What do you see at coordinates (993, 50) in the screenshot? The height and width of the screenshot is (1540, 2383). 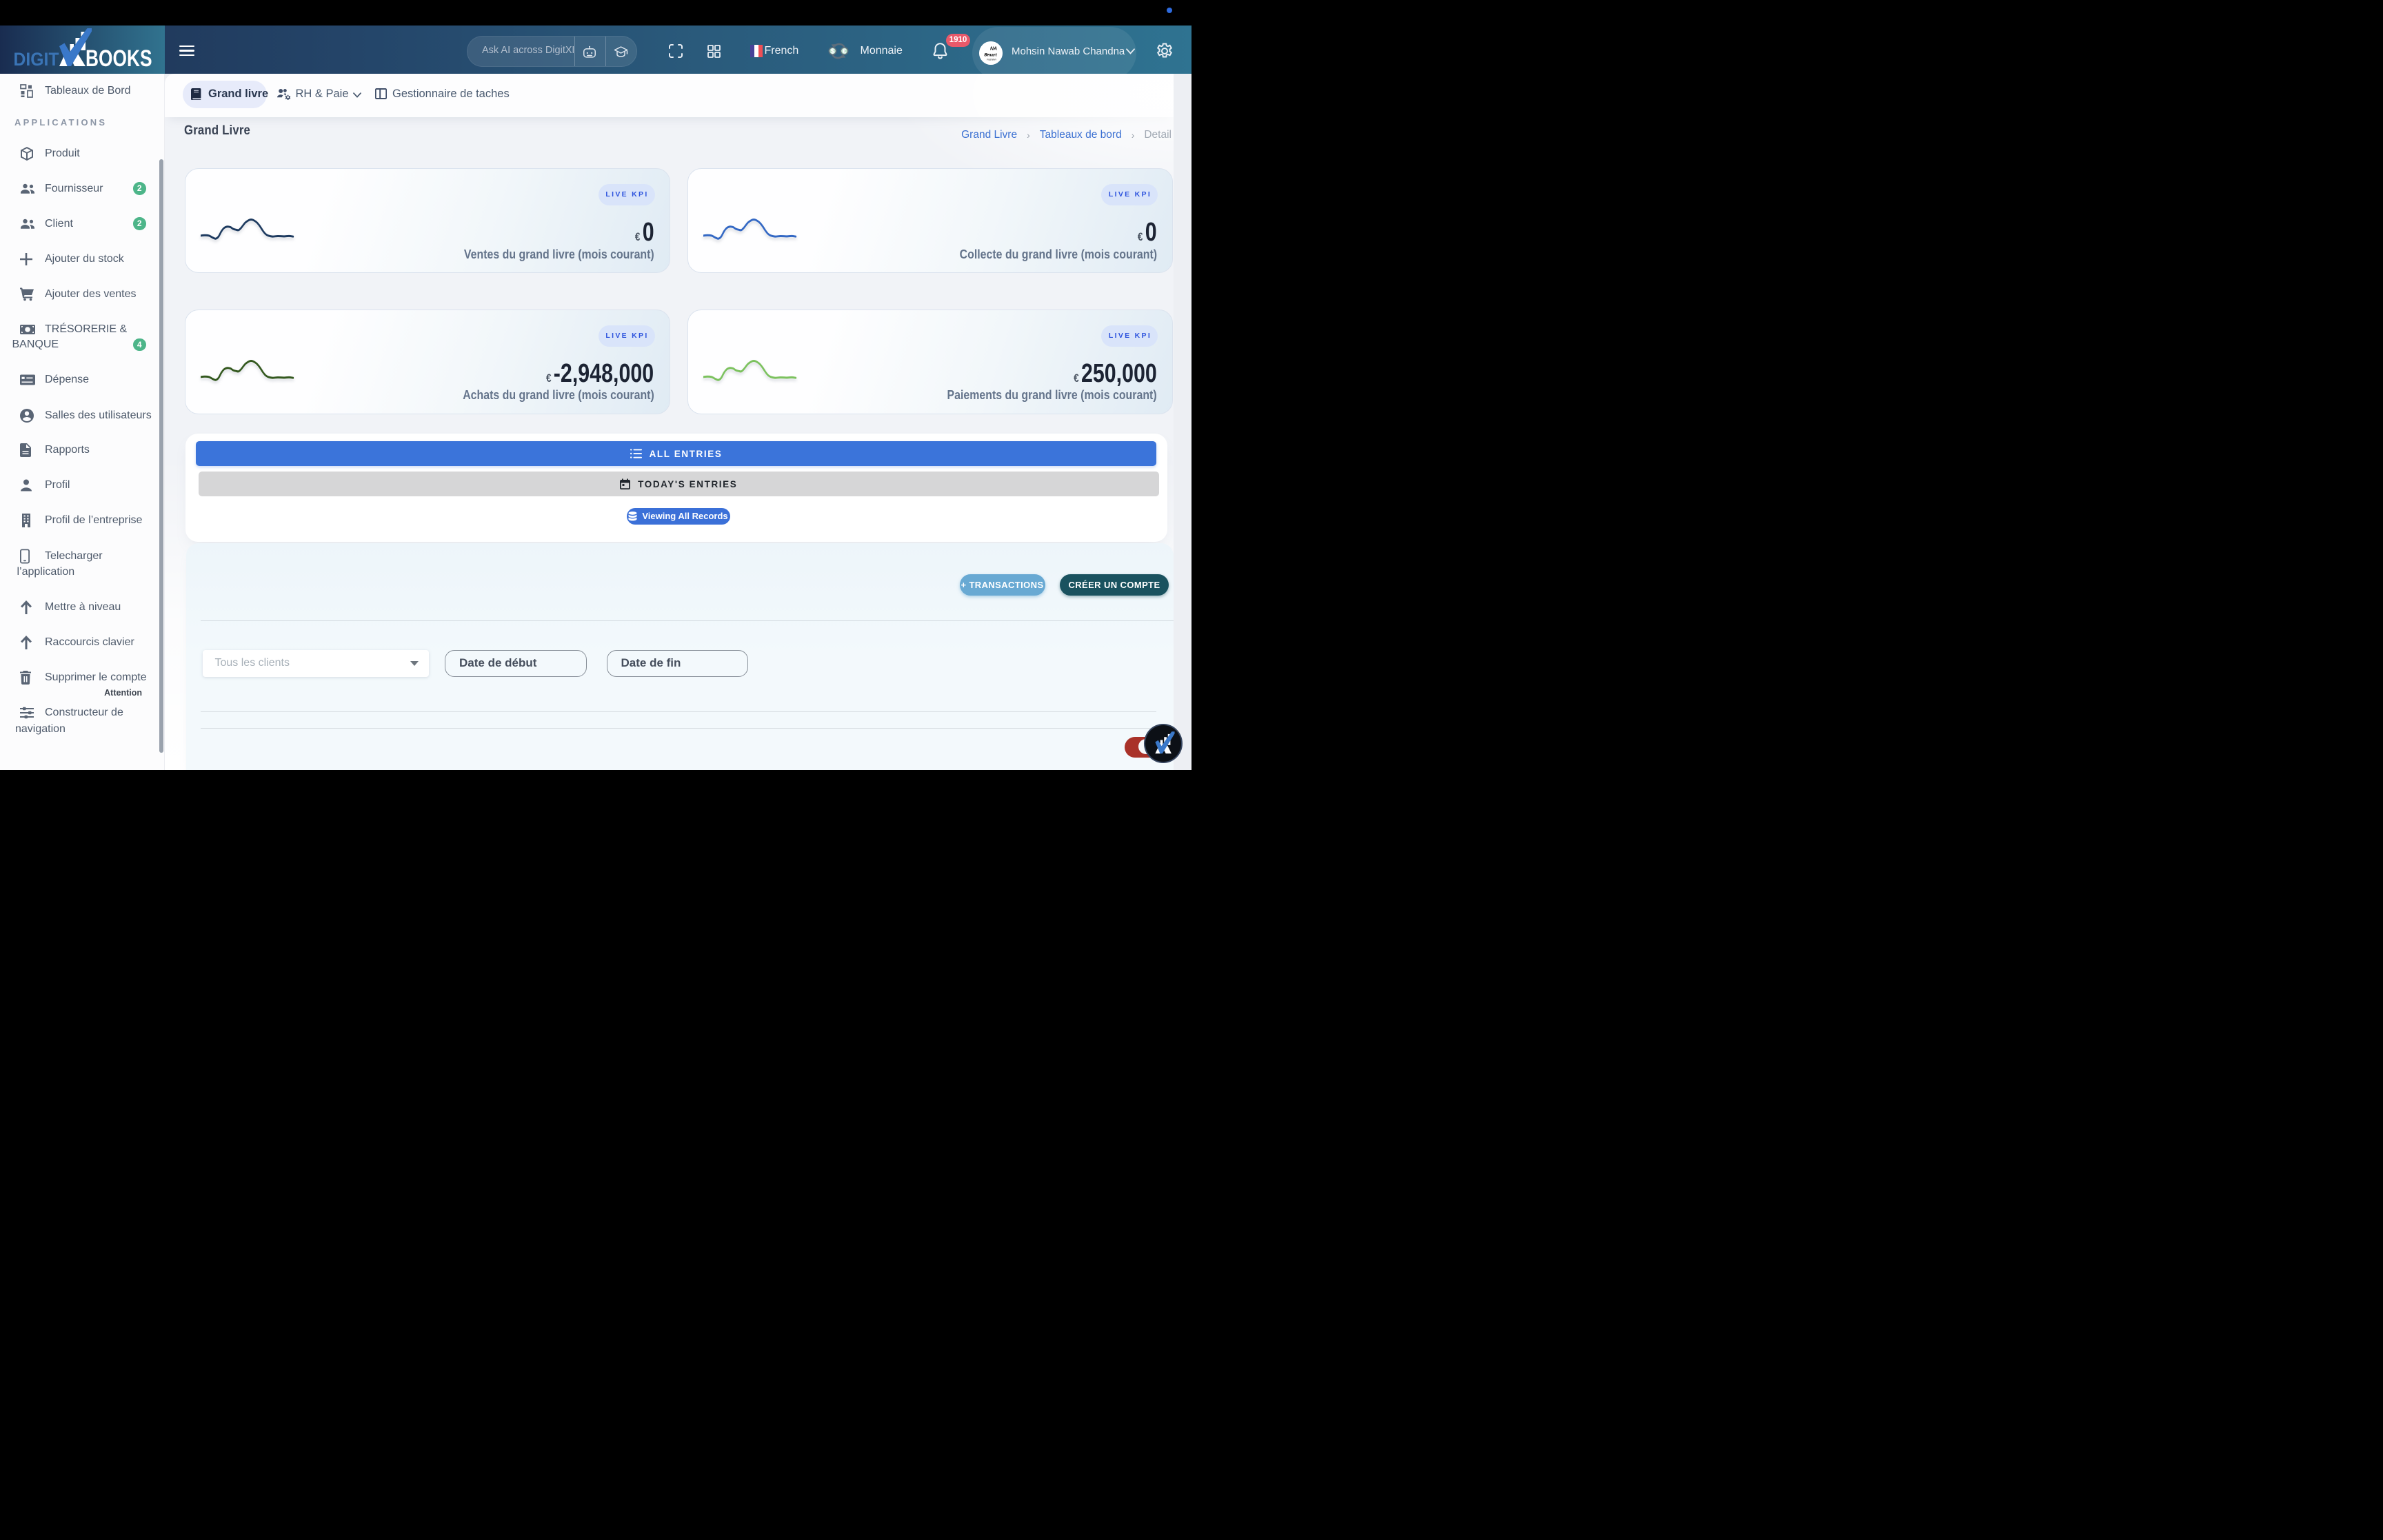 I see `svg-text: NA` at bounding box center [993, 50].